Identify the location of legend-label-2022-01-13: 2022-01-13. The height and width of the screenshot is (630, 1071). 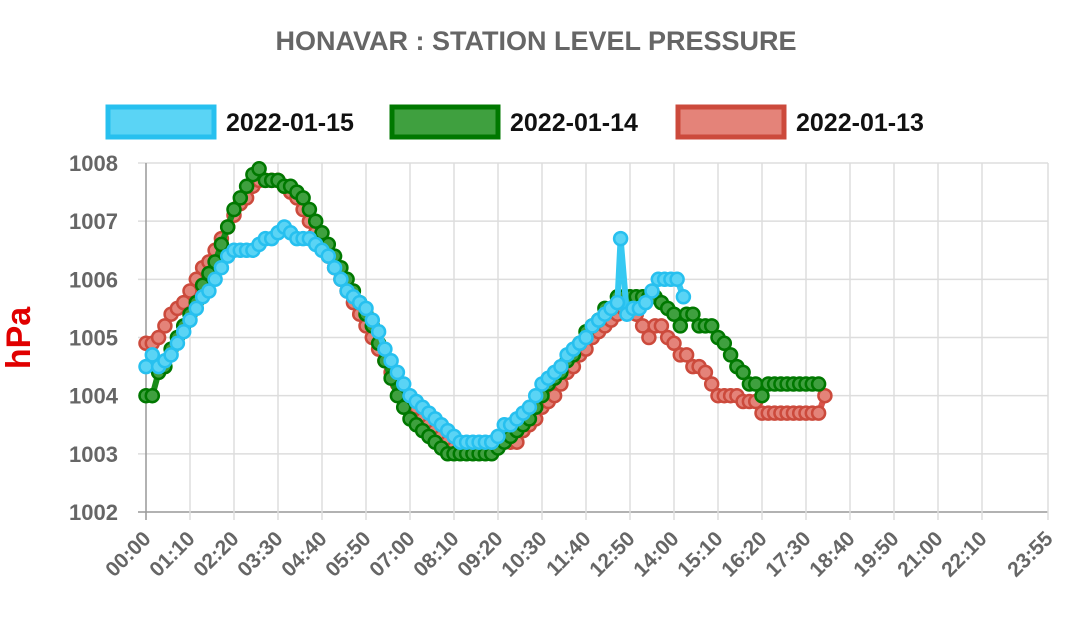
(860, 123).